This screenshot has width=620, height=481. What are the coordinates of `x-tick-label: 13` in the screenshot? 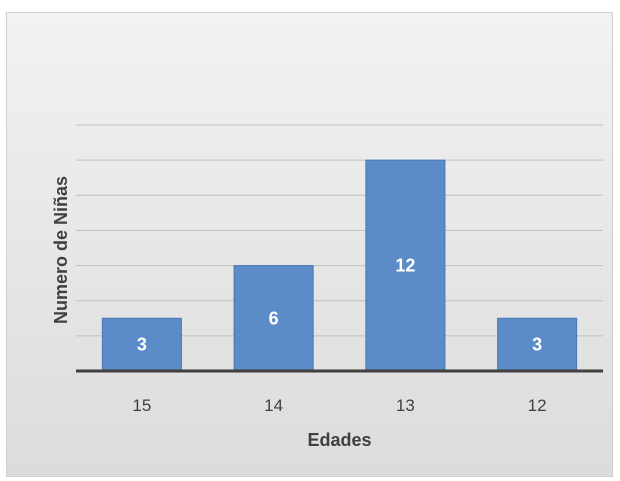 It's located at (405, 405).